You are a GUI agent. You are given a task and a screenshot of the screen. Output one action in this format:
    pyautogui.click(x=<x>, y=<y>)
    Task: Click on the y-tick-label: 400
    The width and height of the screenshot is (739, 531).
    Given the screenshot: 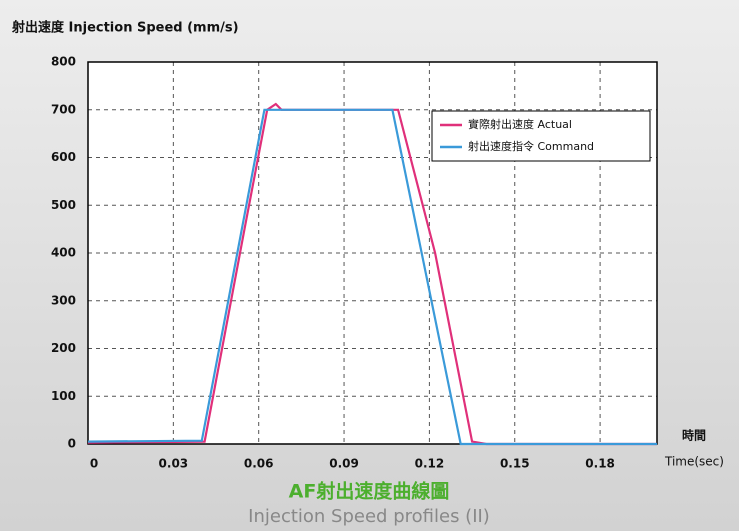 What is the action you would take?
    pyautogui.click(x=63, y=253)
    